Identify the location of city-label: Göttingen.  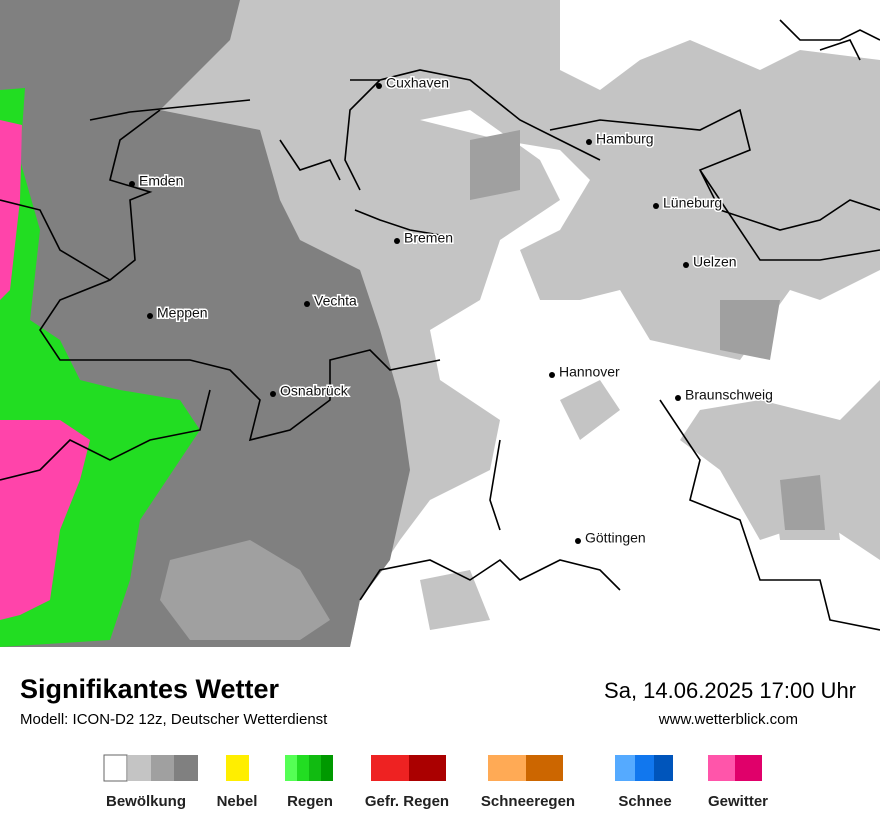
(615, 538).